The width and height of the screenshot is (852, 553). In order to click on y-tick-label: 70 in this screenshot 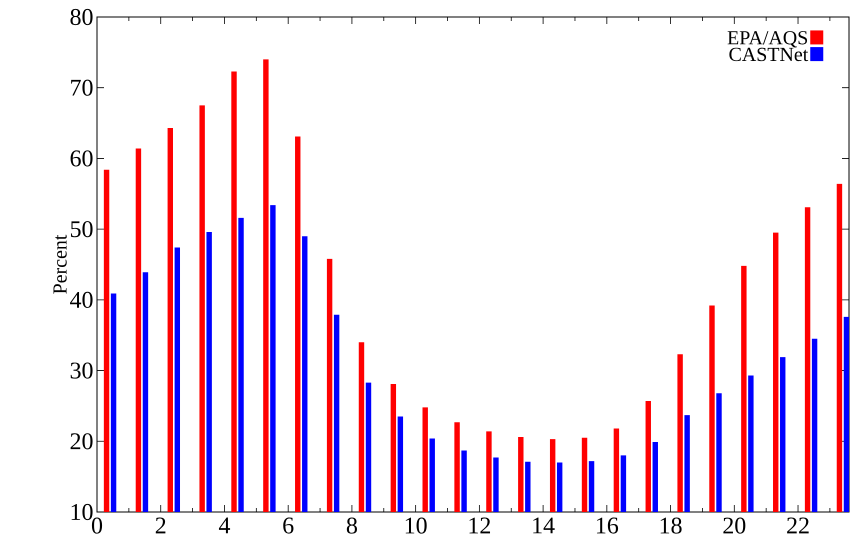, I will do `click(82, 88)`.